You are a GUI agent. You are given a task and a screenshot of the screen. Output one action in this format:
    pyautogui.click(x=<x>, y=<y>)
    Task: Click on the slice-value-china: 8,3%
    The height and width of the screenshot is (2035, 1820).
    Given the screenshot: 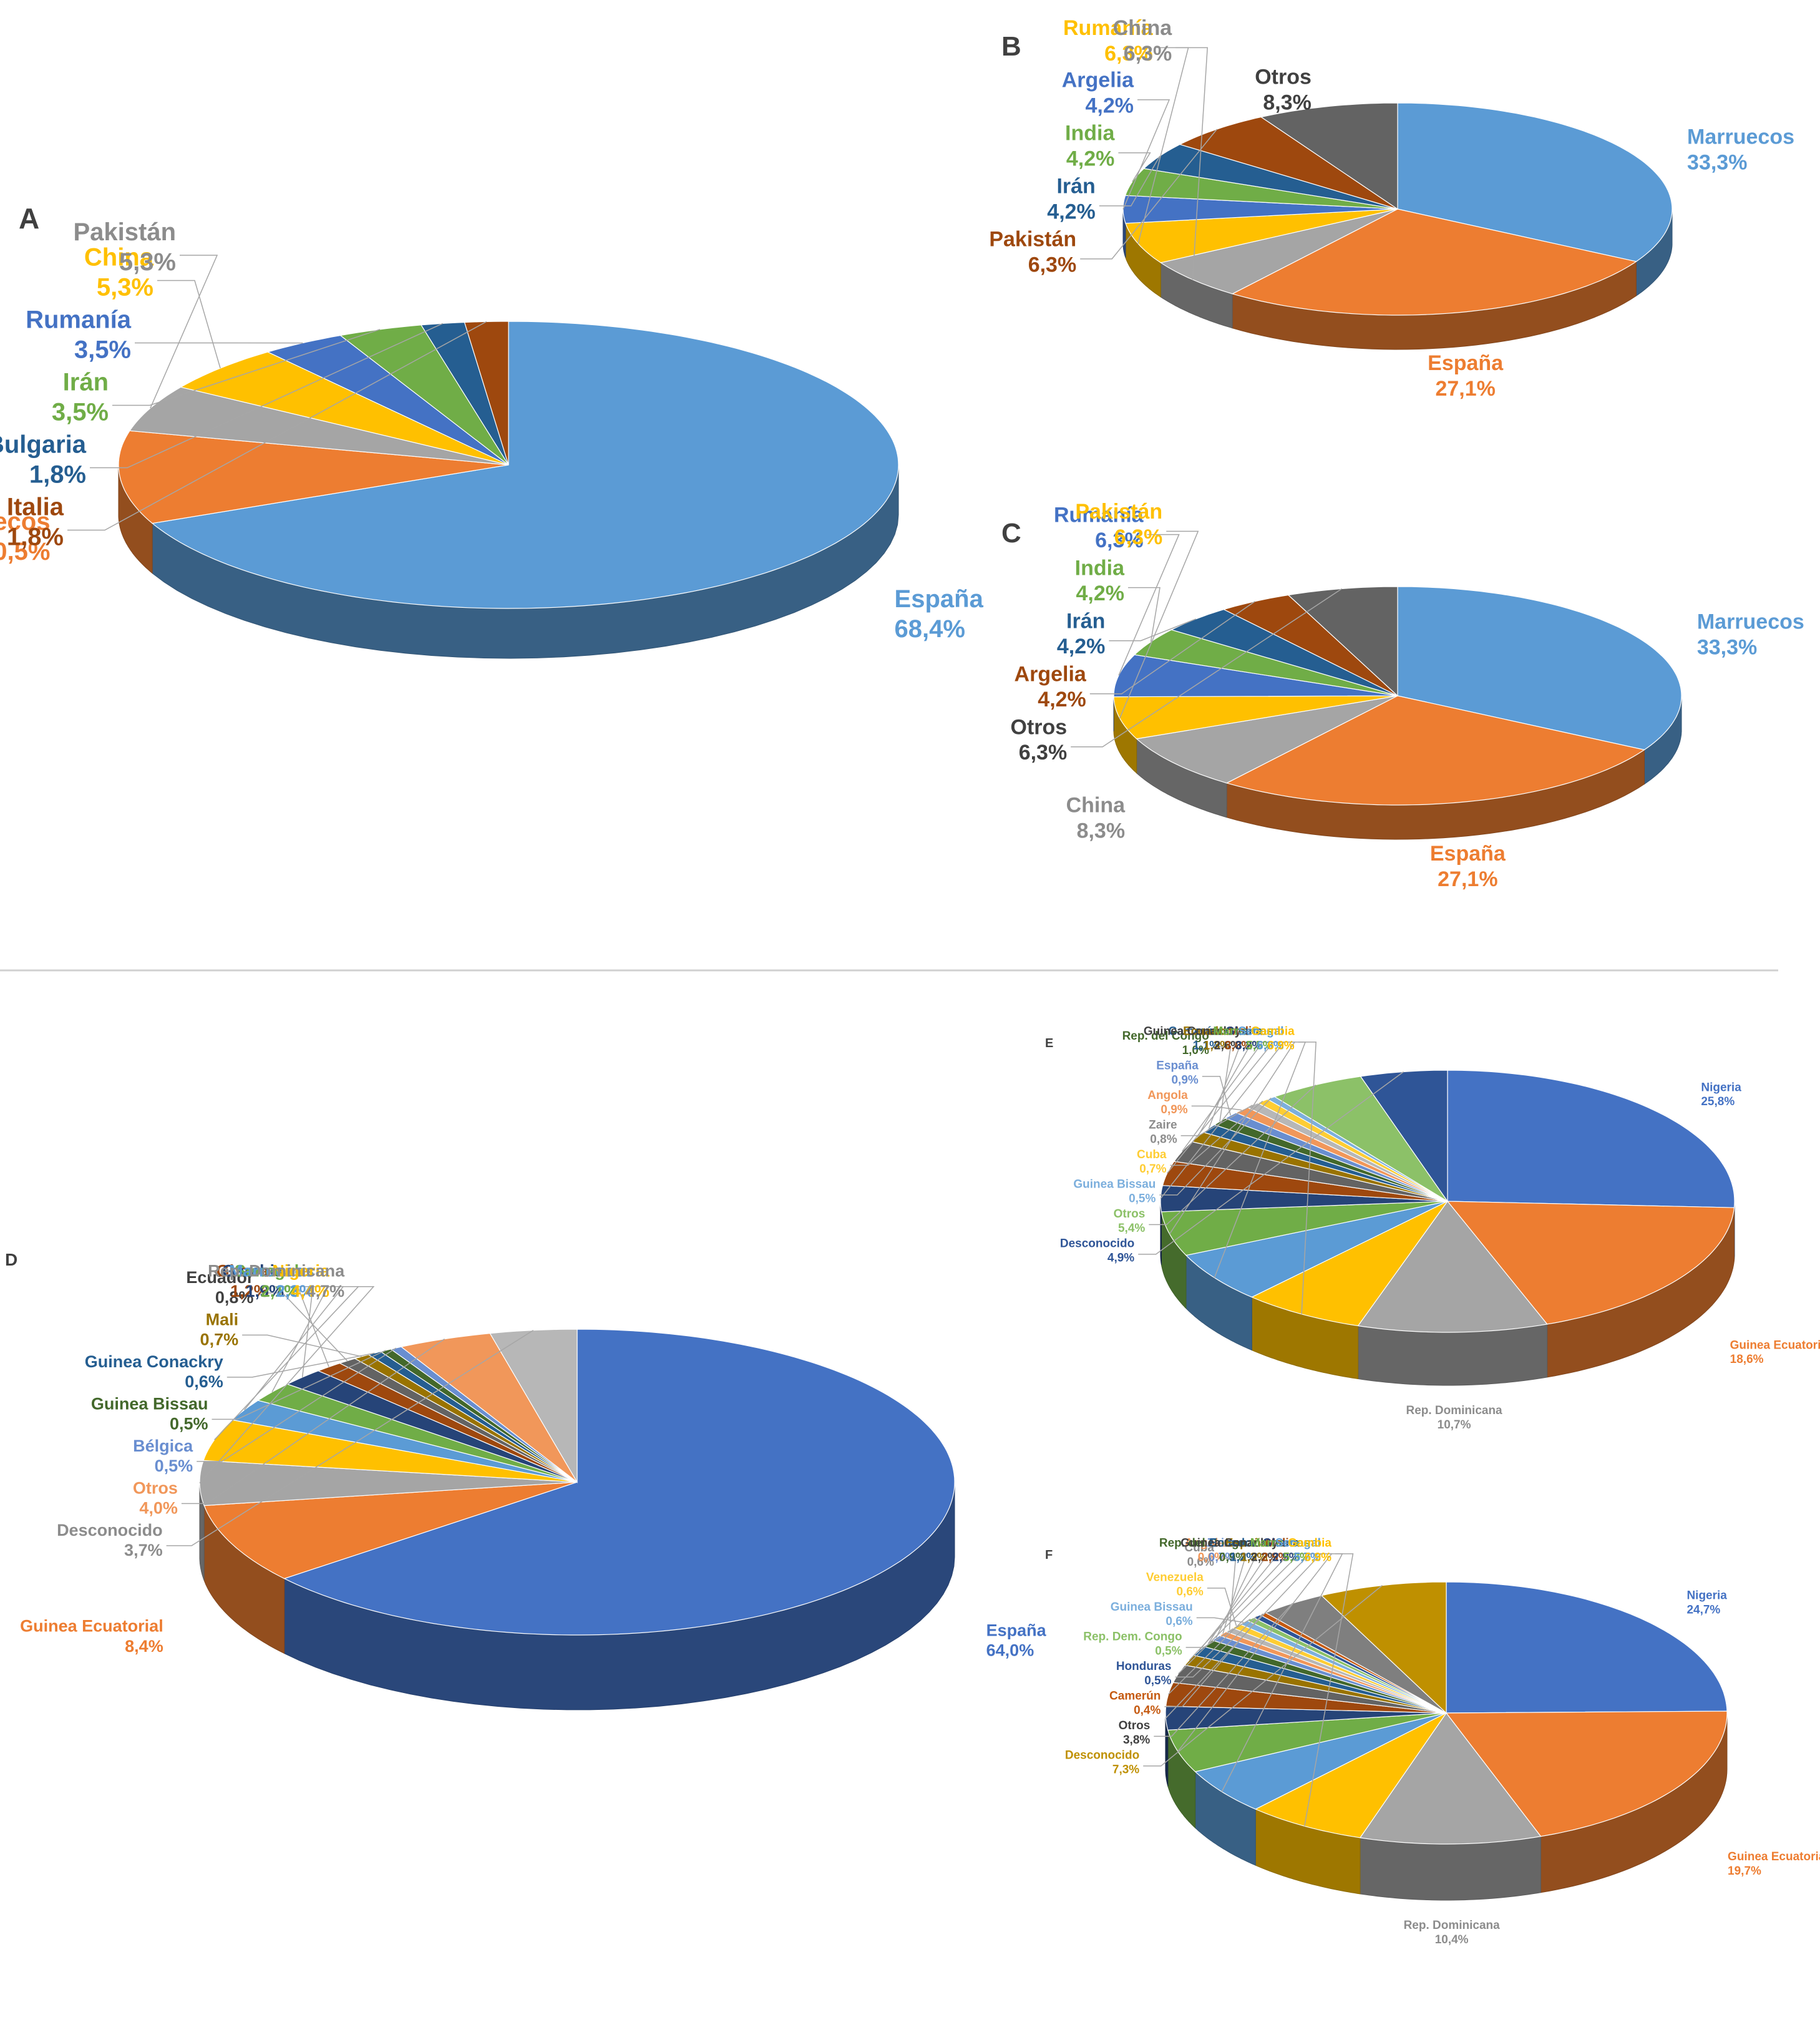 What is the action you would take?
    pyautogui.click(x=1101, y=830)
    